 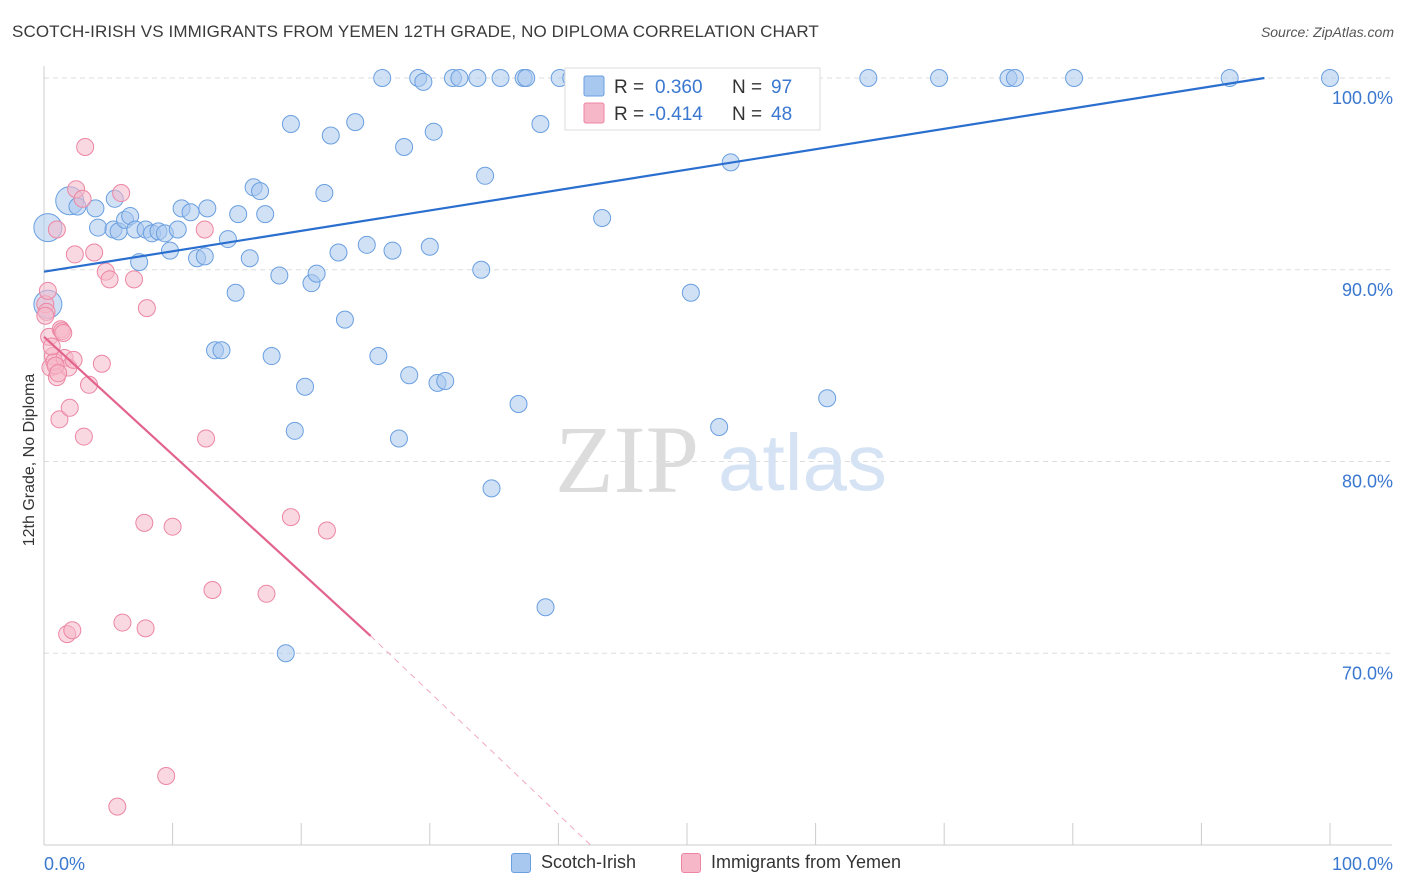 I want to click on y-tick-label-80: 80.0%, so click(x=1367, y=482).